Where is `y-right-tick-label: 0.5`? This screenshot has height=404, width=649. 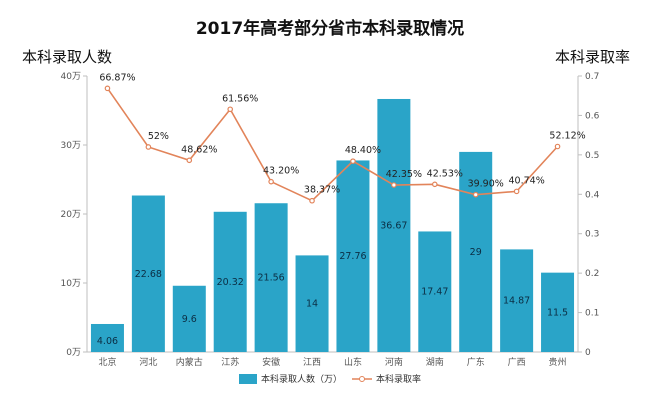 y-right-tick-label: 0.5 is located at coordinates (592, 156).